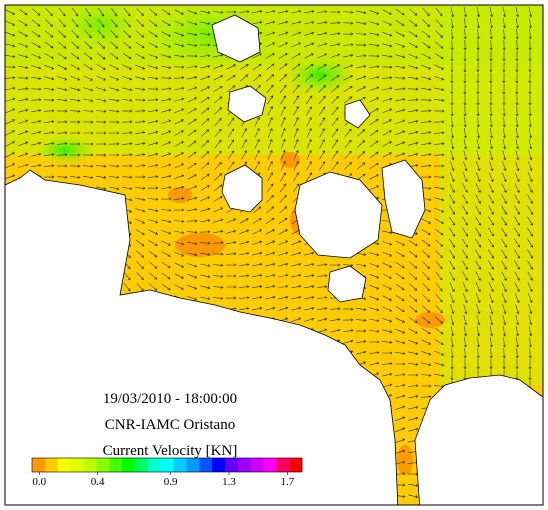 Image resolution: width=548 pixels, height=510 pixels. I want to click on timestamp: 19/03/2010 - 18:00:00, so click(170, 399).